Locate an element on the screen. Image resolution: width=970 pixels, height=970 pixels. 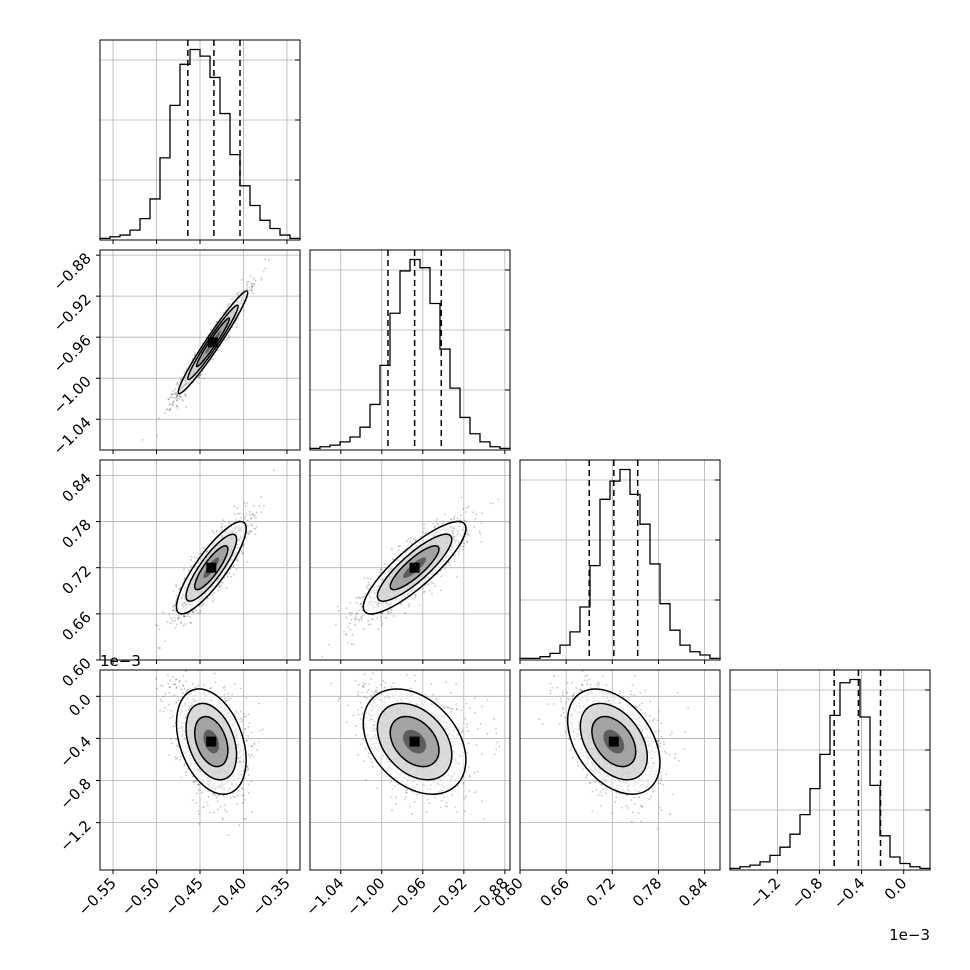
hist-panel-bg is located at coordinates (830, 770).